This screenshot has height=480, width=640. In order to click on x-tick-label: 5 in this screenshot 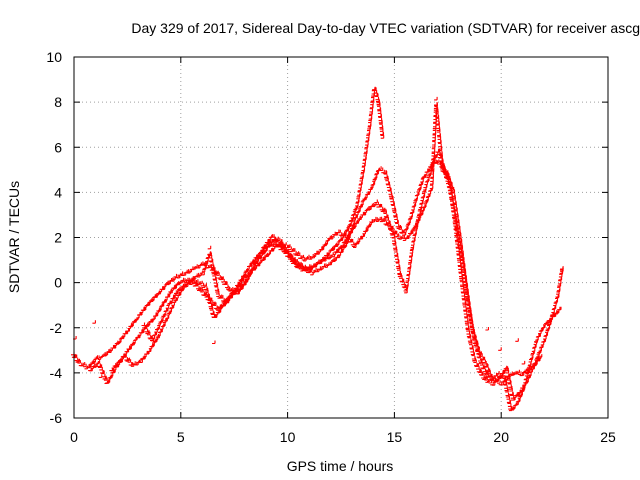, I will do `click(181, 437)`.